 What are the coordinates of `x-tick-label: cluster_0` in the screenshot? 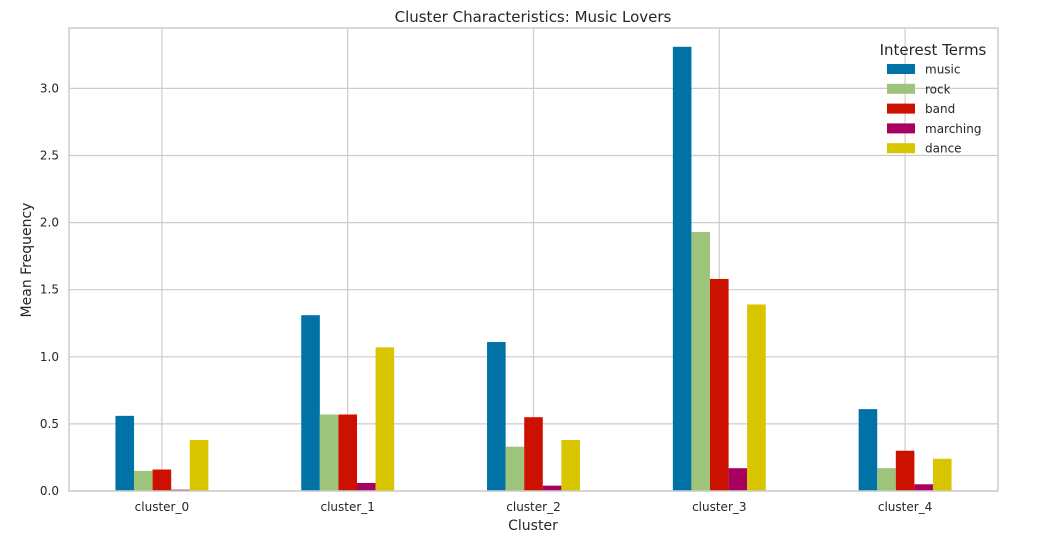 It's located at (162, 507).